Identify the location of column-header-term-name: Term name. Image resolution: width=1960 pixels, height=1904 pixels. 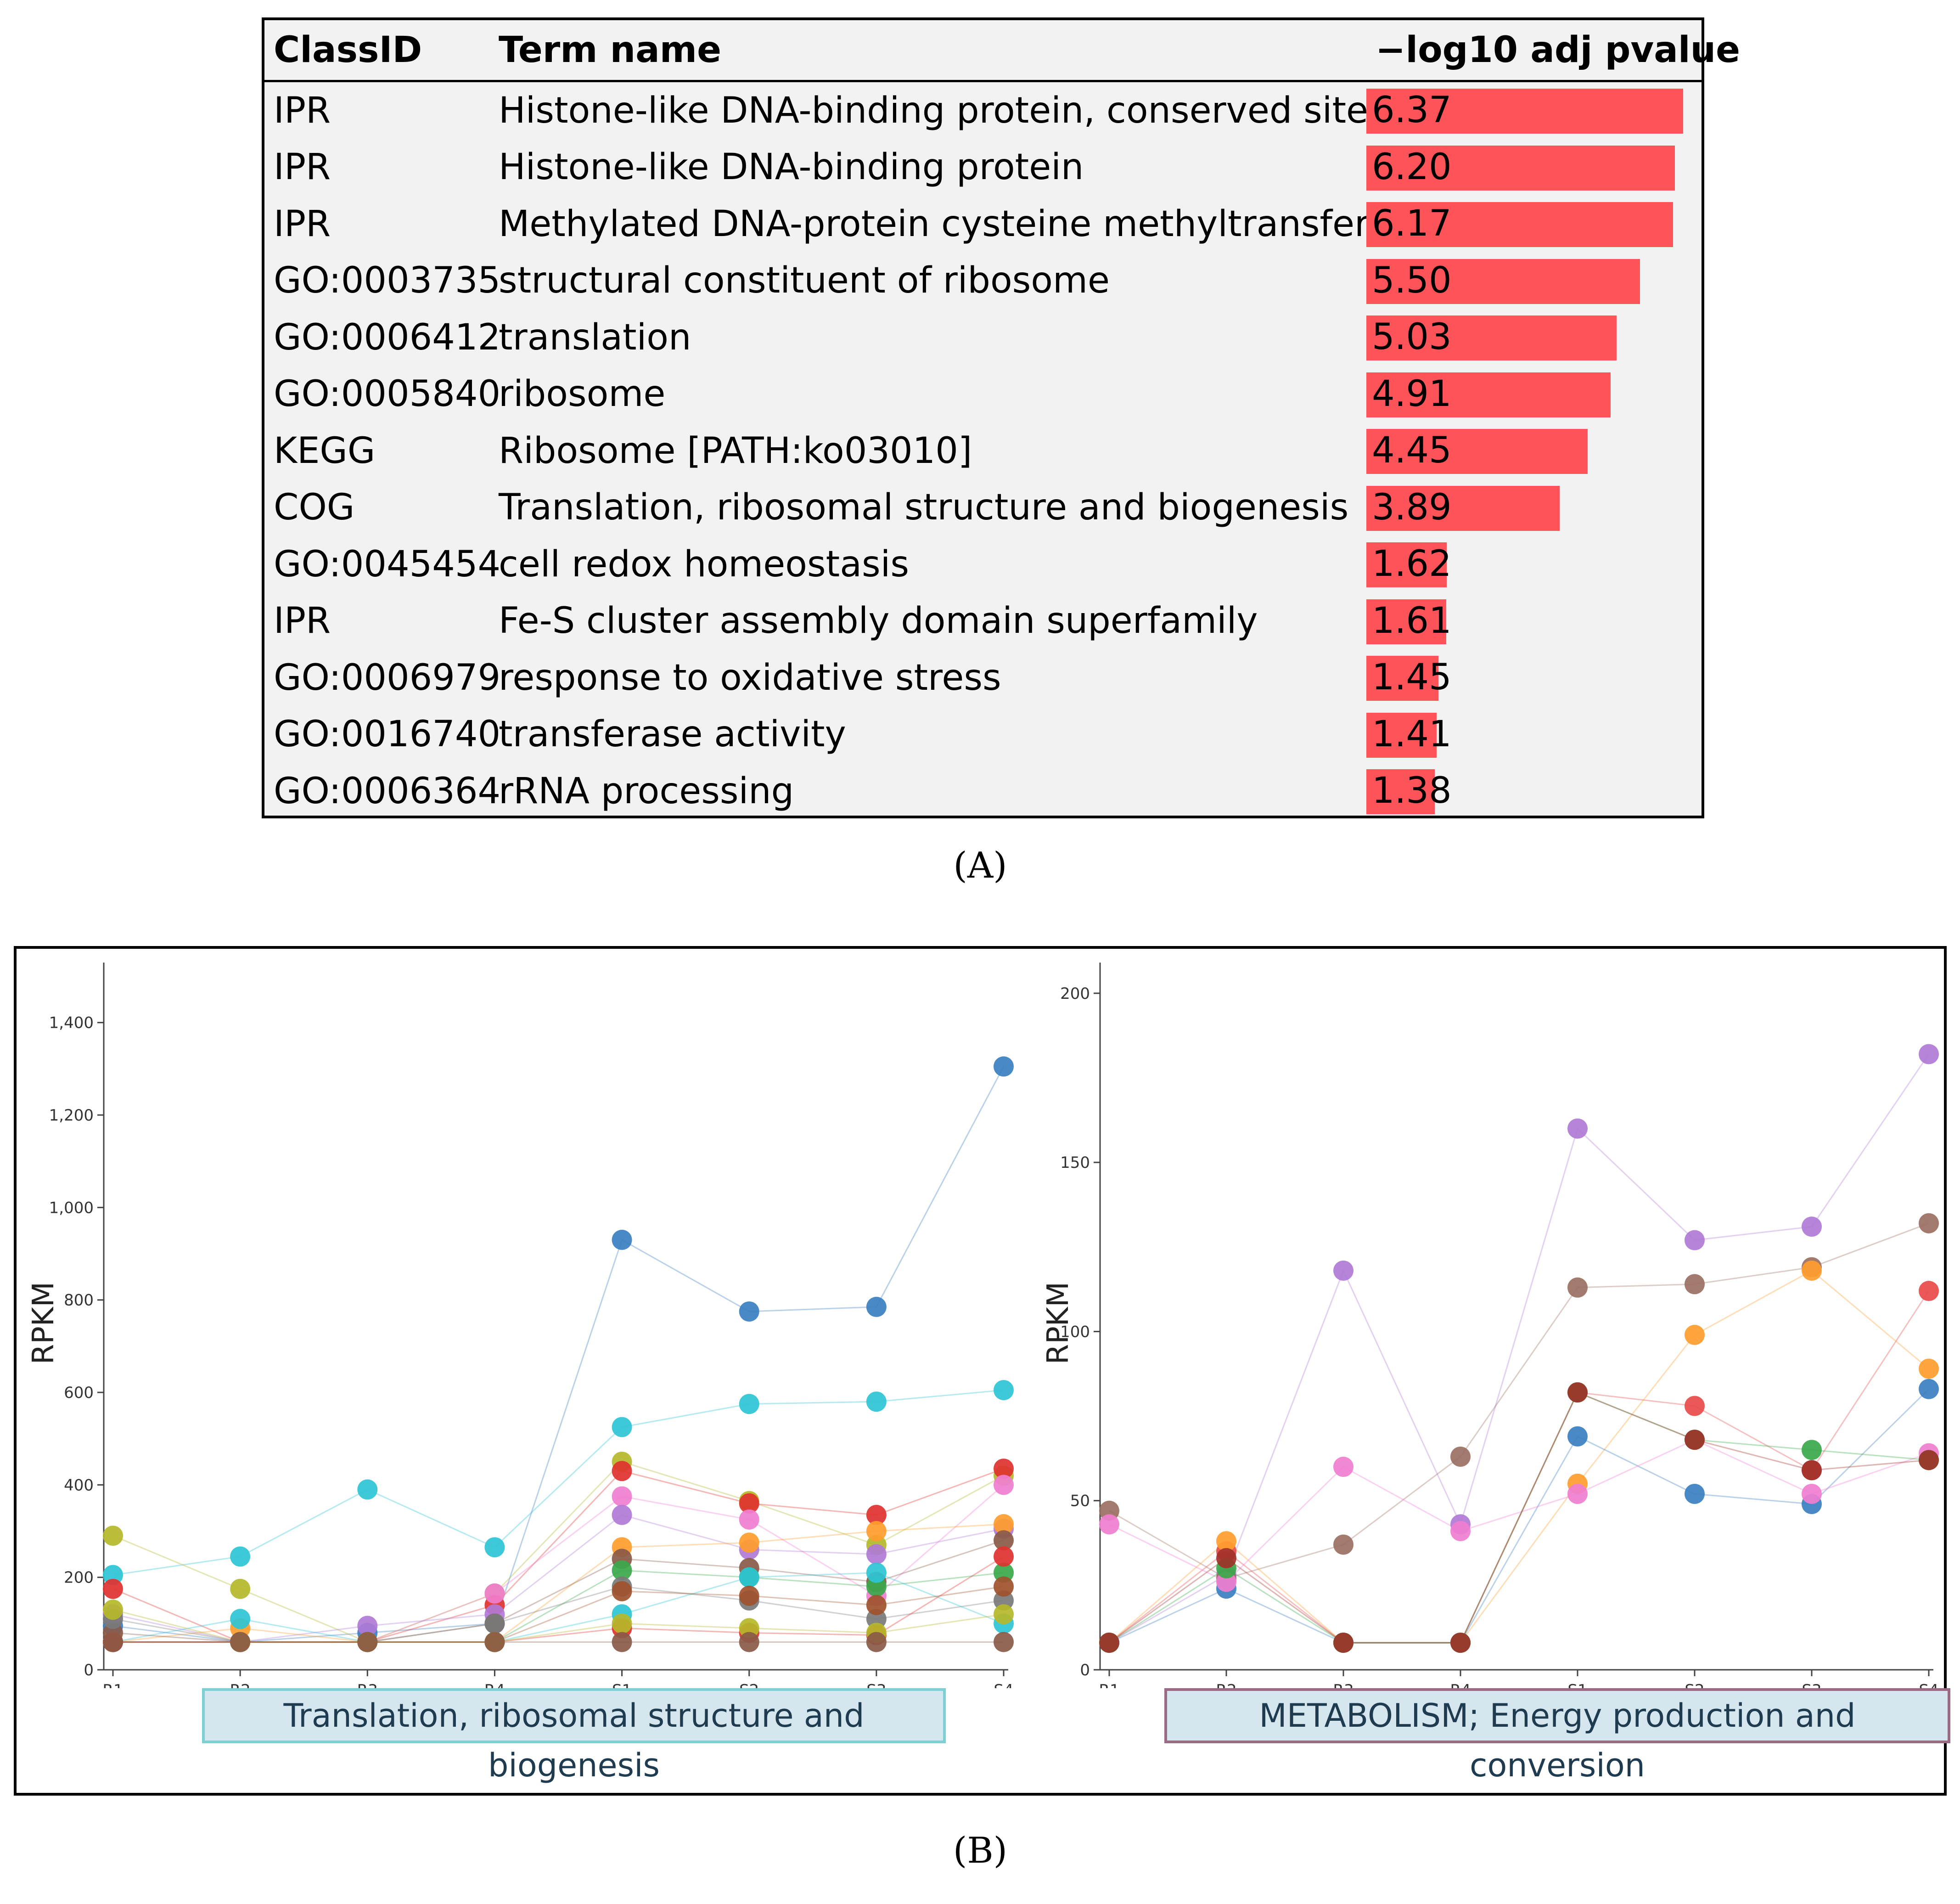
(927, 51).